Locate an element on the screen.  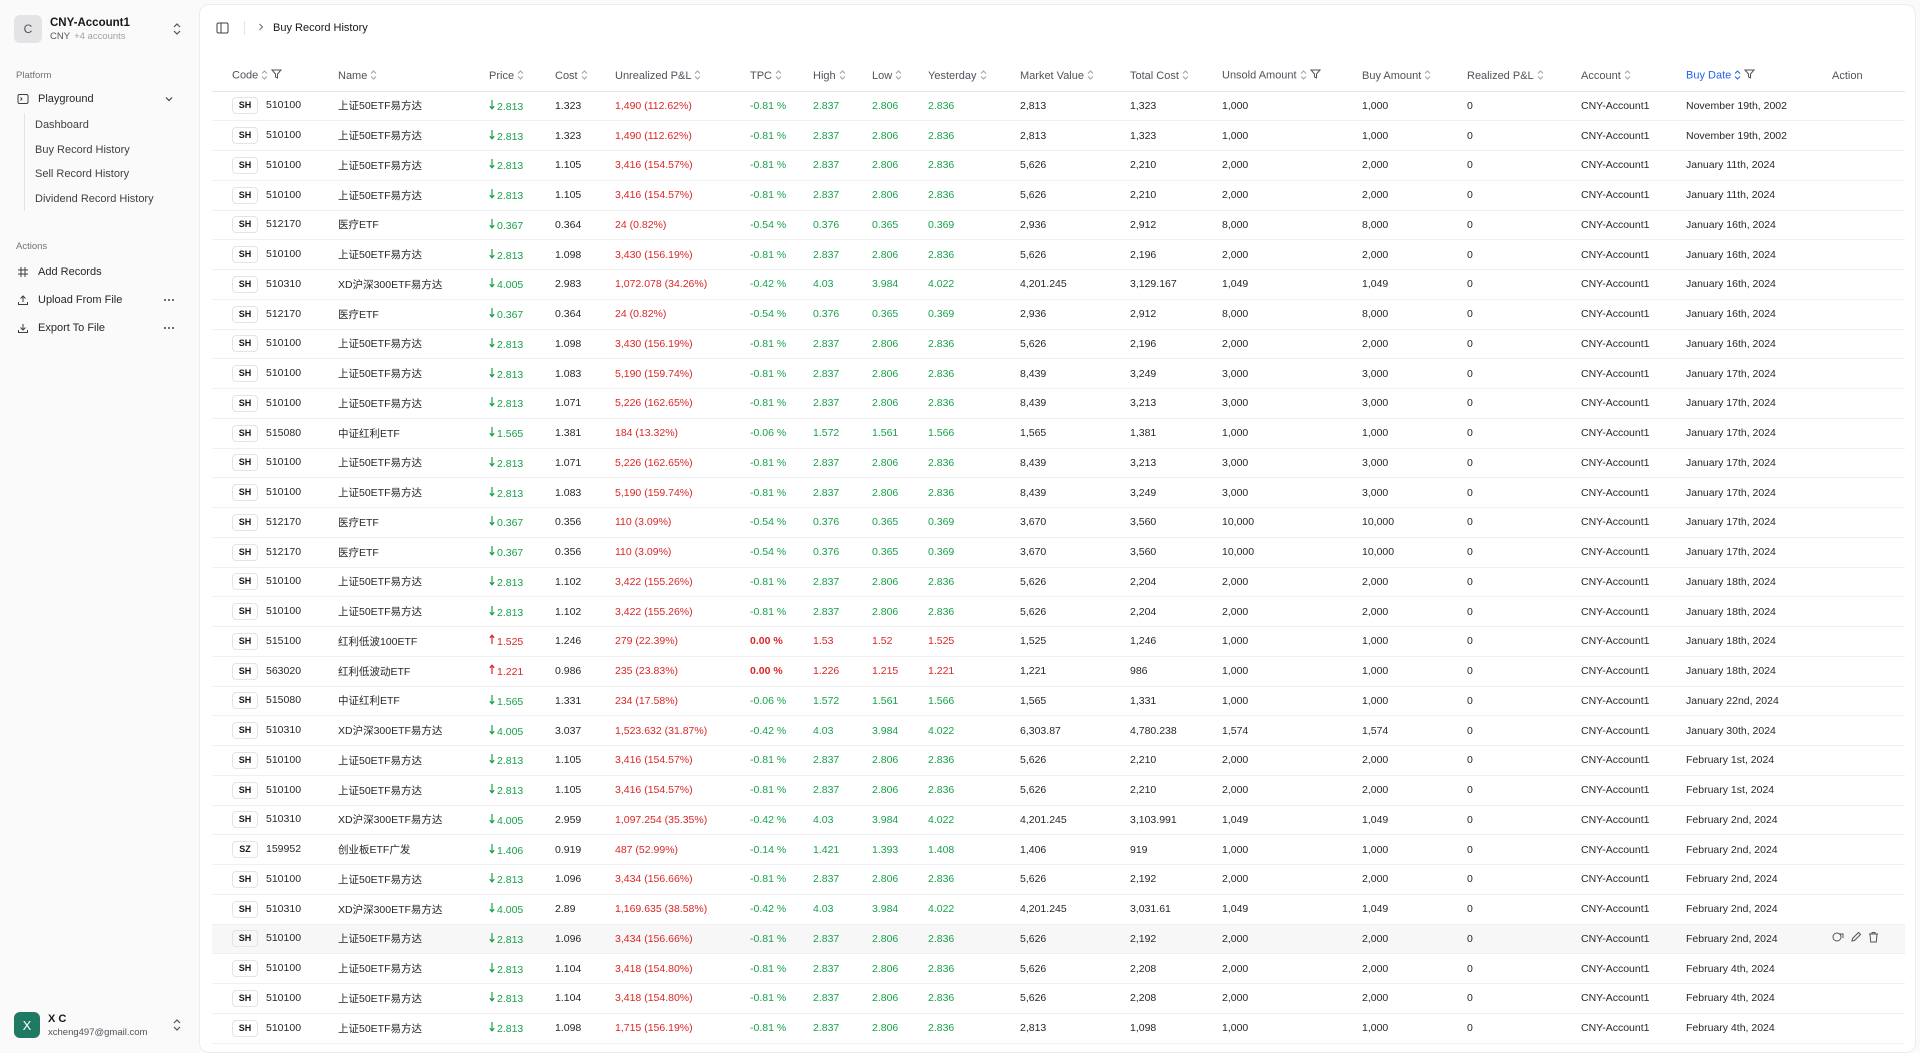
column-header-total-cost: Total Cost is located at coordinates (1156, 76).